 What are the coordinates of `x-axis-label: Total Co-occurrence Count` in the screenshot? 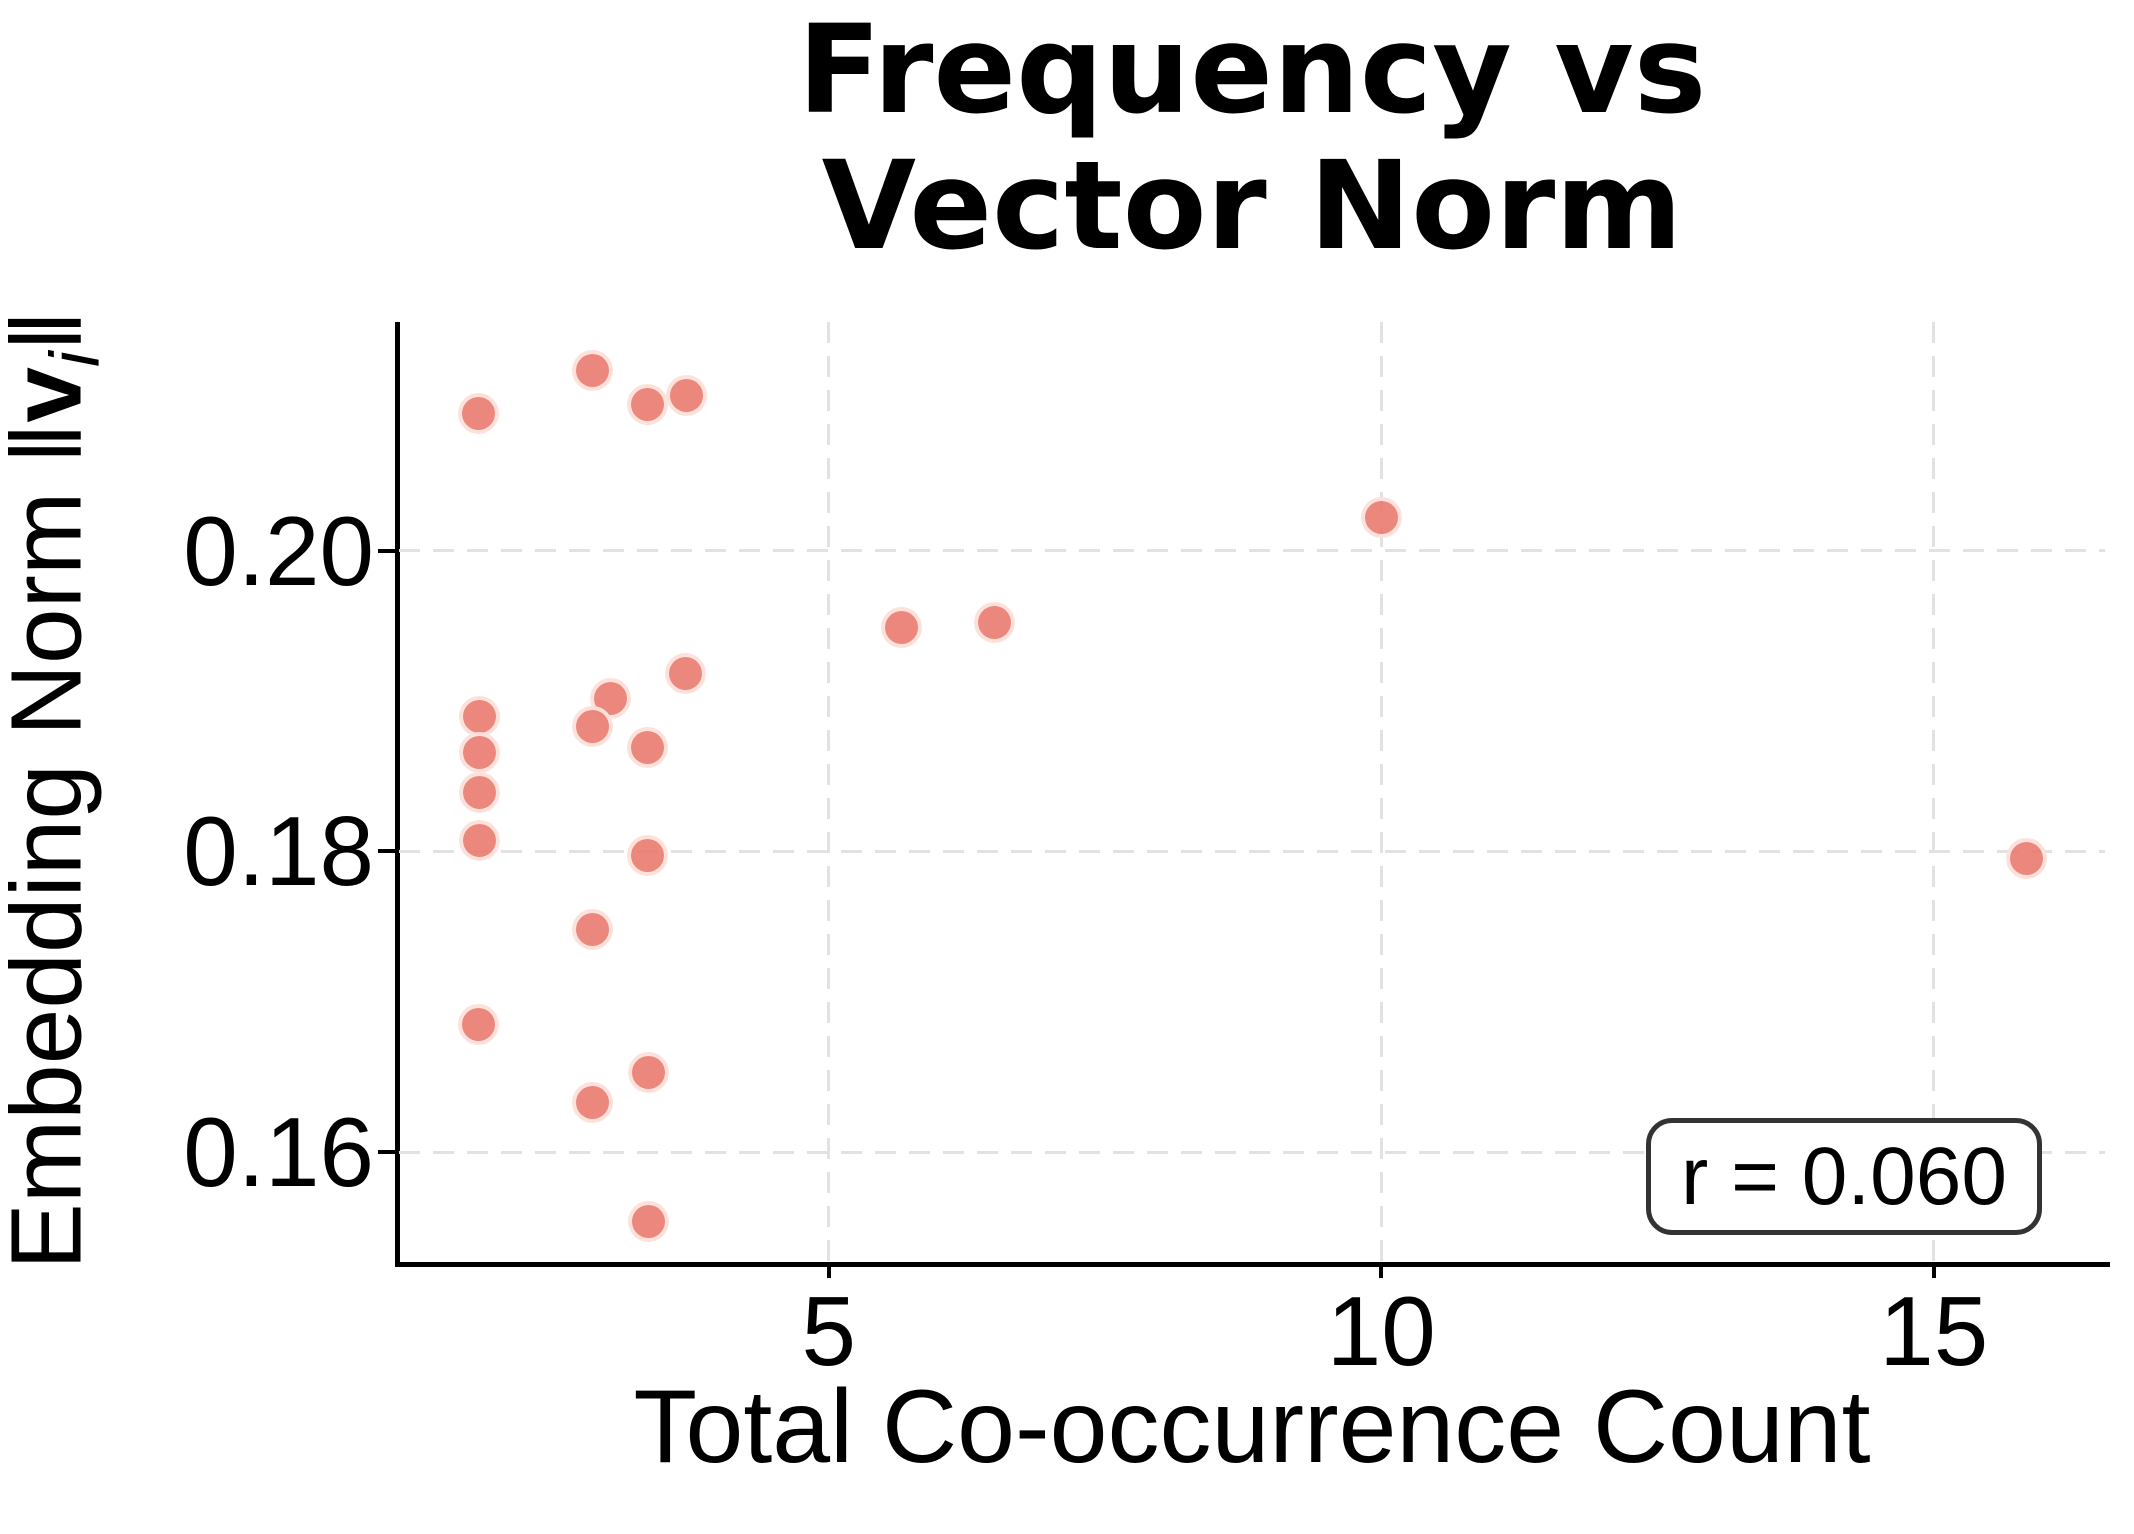 It's located at (1252, 1427).